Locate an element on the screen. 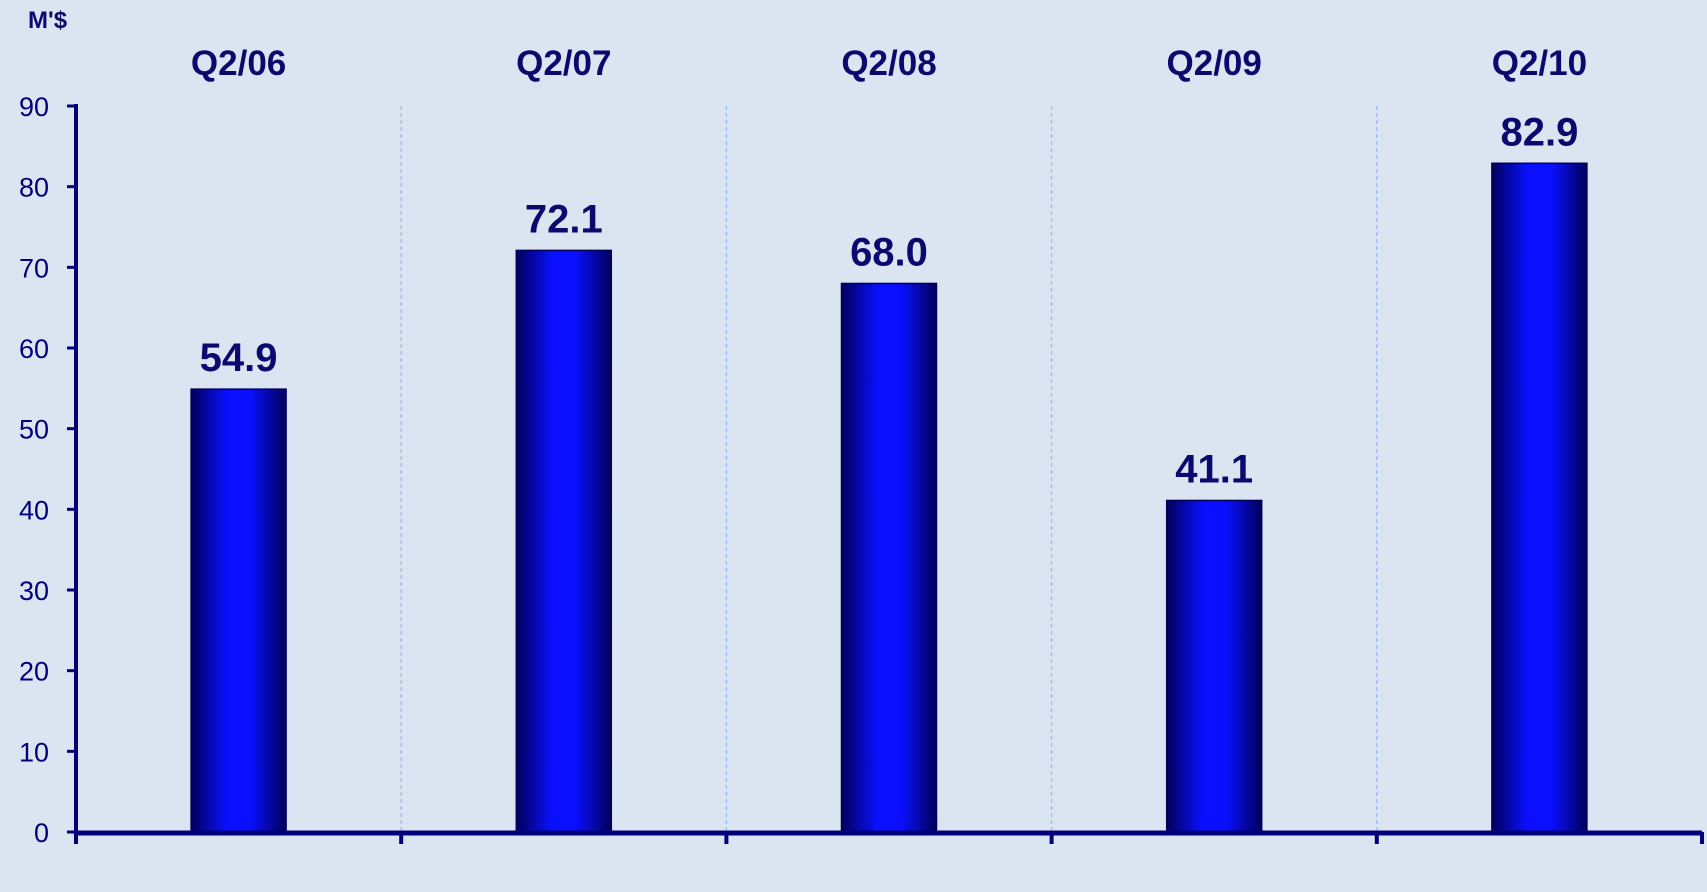 Image resolution: width=1707 pixels, height=892 pixels. y-tick-label: 20 is located at coordinates (34, 672).